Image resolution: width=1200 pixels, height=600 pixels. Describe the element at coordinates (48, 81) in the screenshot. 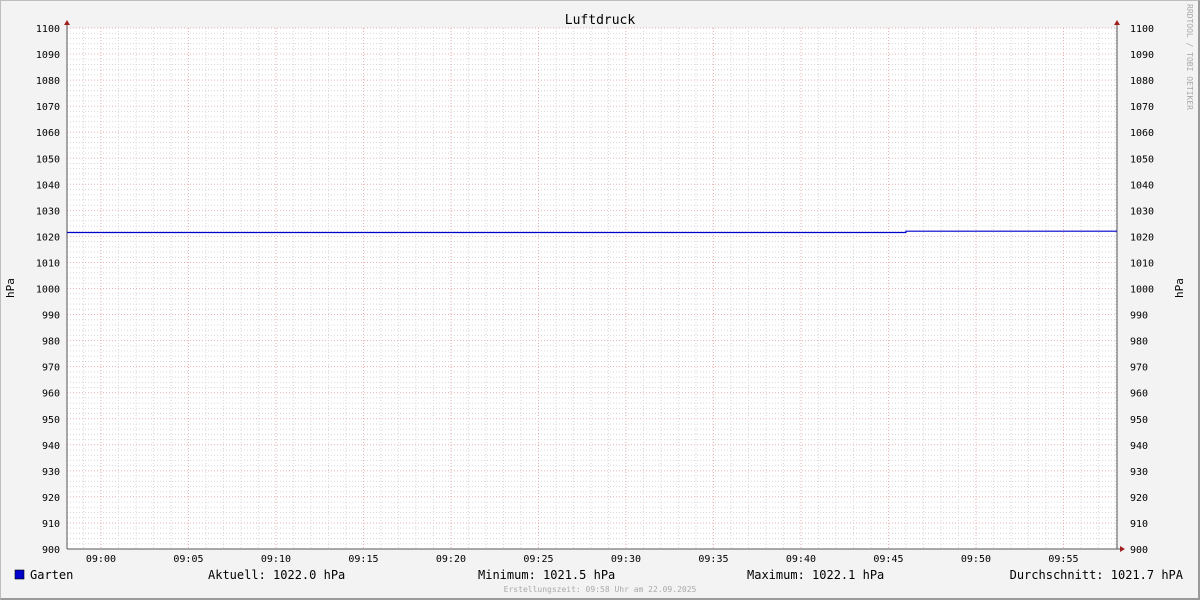

I see `y-tick-label-left: 1080` at that location.